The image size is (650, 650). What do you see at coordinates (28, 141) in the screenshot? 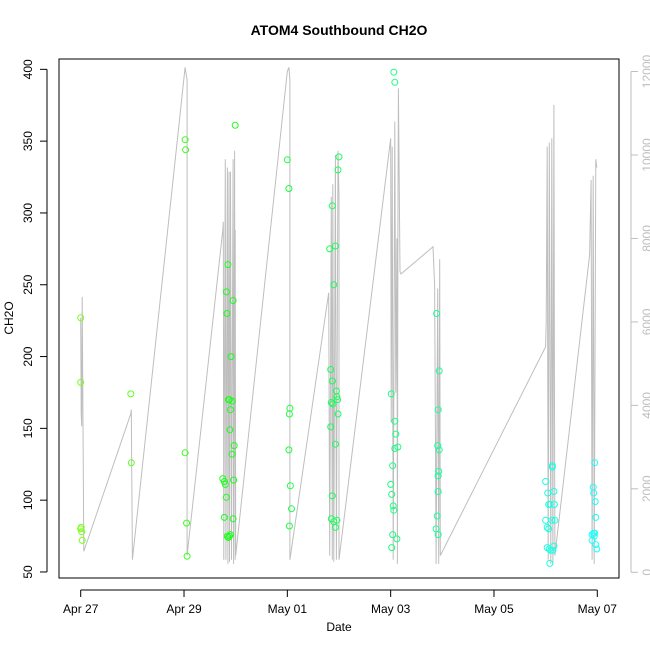
I see `y-tick-label: 350` at bounding box center [28, 141].